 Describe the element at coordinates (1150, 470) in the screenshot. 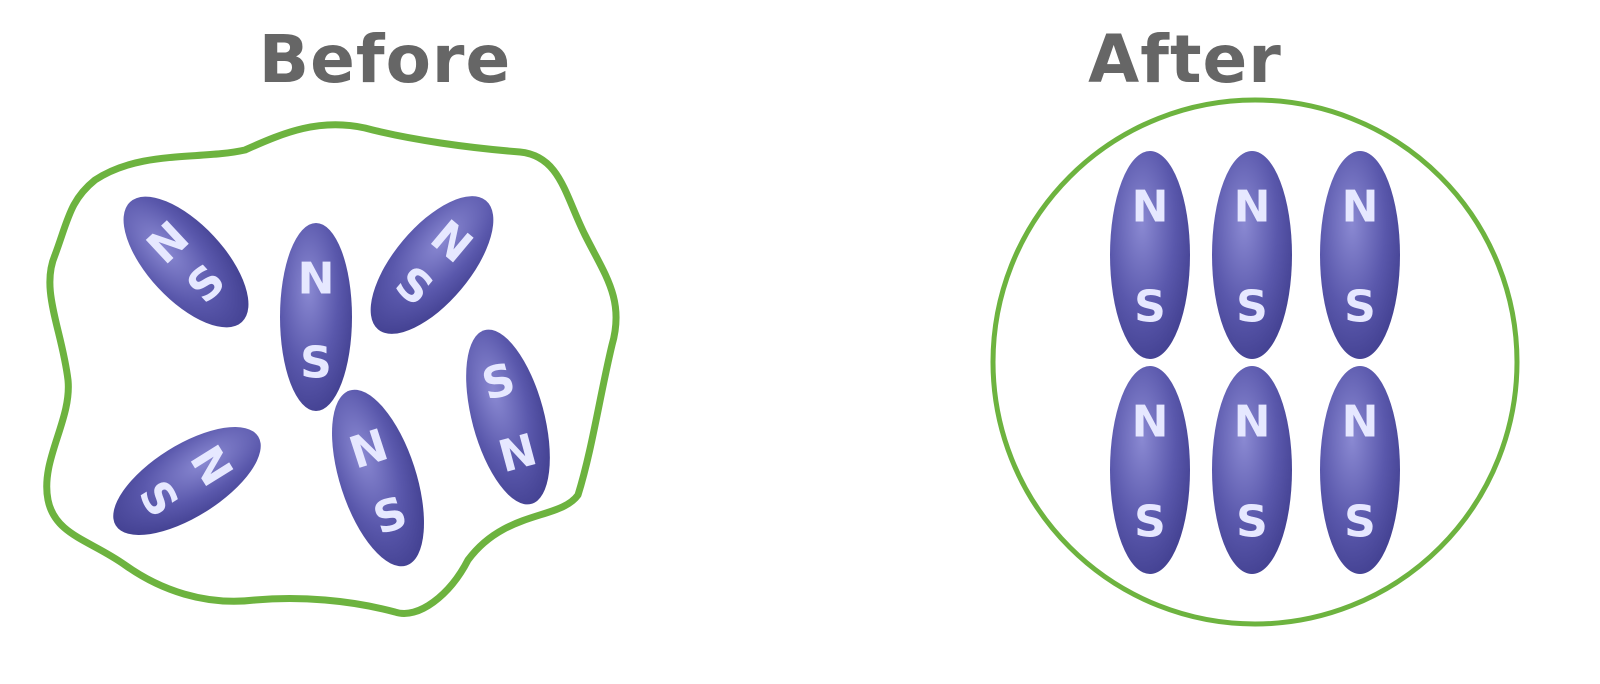

I see `domain-after-4: N S` at that location.